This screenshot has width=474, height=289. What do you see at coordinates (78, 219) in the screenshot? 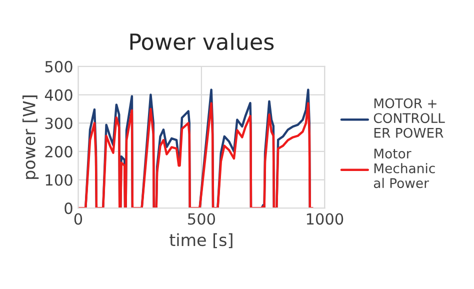
I see `x-tick-label: 0` at bounding box center [78, 219].